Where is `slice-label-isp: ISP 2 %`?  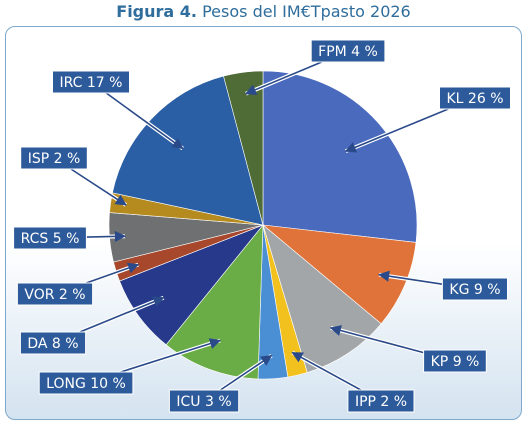 slice-label-isp: ISP 2 % is located at coordinates (73, 176).